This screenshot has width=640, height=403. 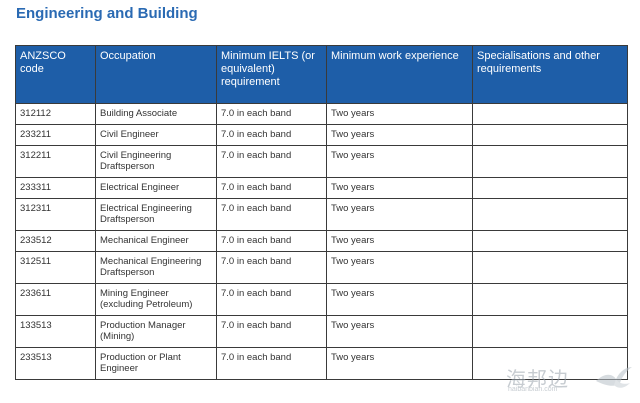 I want to click on header-min-work-experience: Minimum work experience, so click(x=399, y=74).